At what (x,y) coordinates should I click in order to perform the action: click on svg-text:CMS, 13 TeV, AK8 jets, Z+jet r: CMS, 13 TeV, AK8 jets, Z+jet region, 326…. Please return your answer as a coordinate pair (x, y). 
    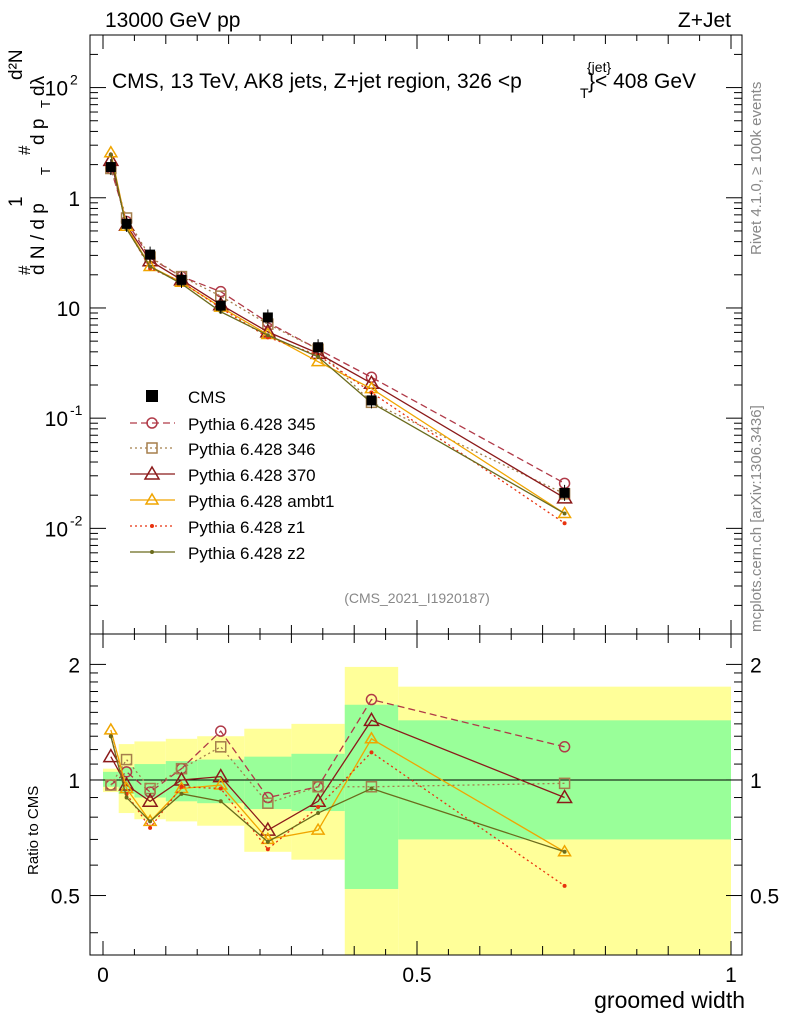
    Looking at the image, I should click on (317, 81).